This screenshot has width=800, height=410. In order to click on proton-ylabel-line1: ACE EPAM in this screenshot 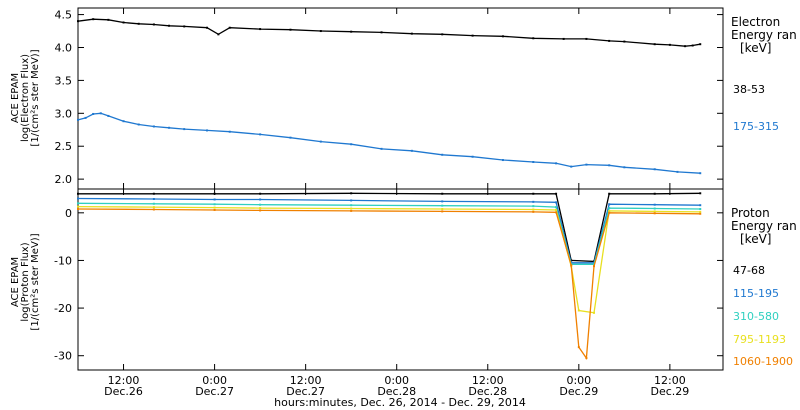, I will do `click(15, 282)`.